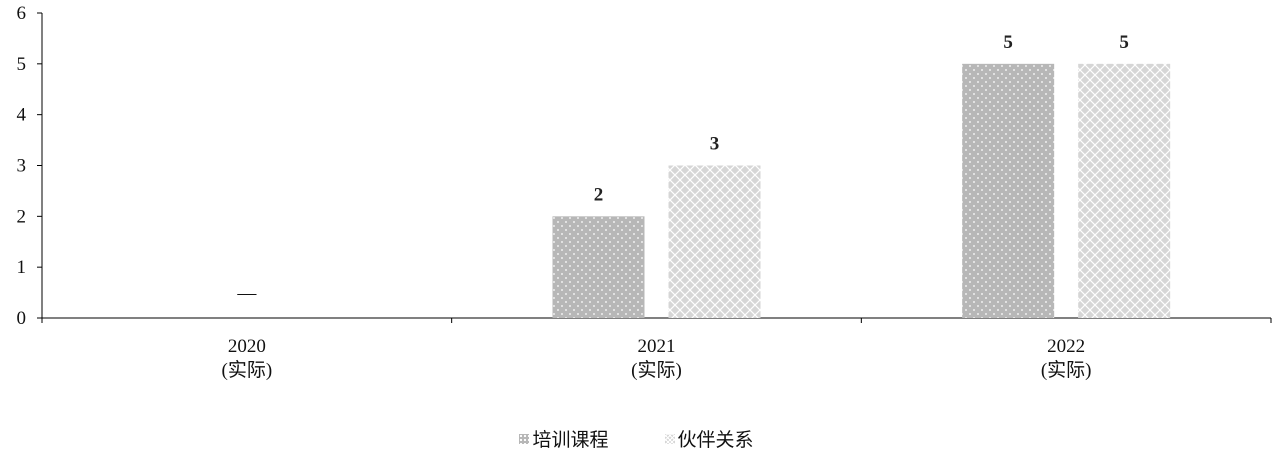 The height and width of the screenshot is (454, 1273). What do you see at coordinates (22, 216) in the screenshot?
I see `y-tick-label: 2` at bounding box center [22, 216].